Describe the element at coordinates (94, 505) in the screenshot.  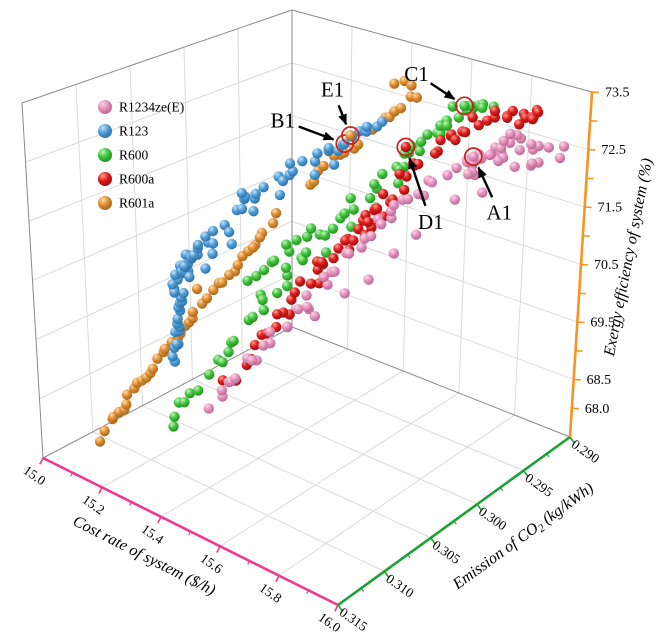
I see `cost-tick-label: 15.2` at that location.